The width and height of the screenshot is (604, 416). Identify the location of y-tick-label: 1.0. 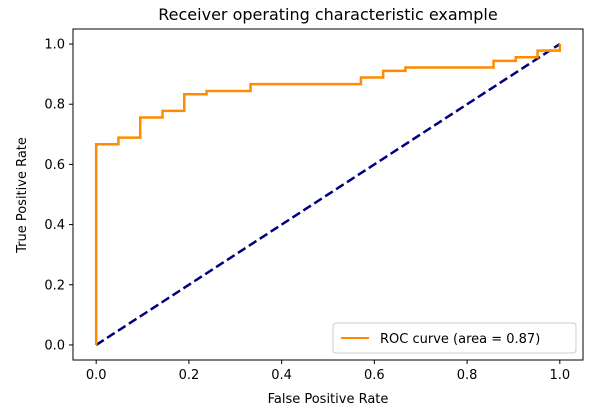
(54, 45).